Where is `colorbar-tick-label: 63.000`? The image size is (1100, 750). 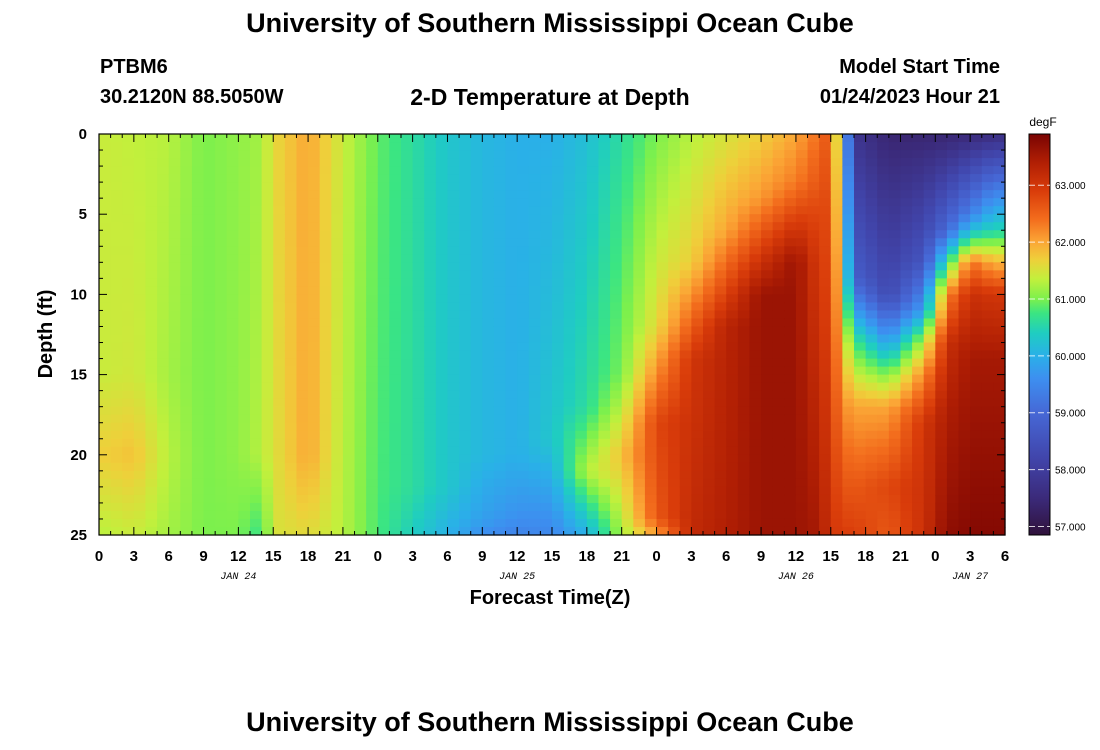 colorbar-tick-label: 63.000 is located at coordinates (1070, 186).